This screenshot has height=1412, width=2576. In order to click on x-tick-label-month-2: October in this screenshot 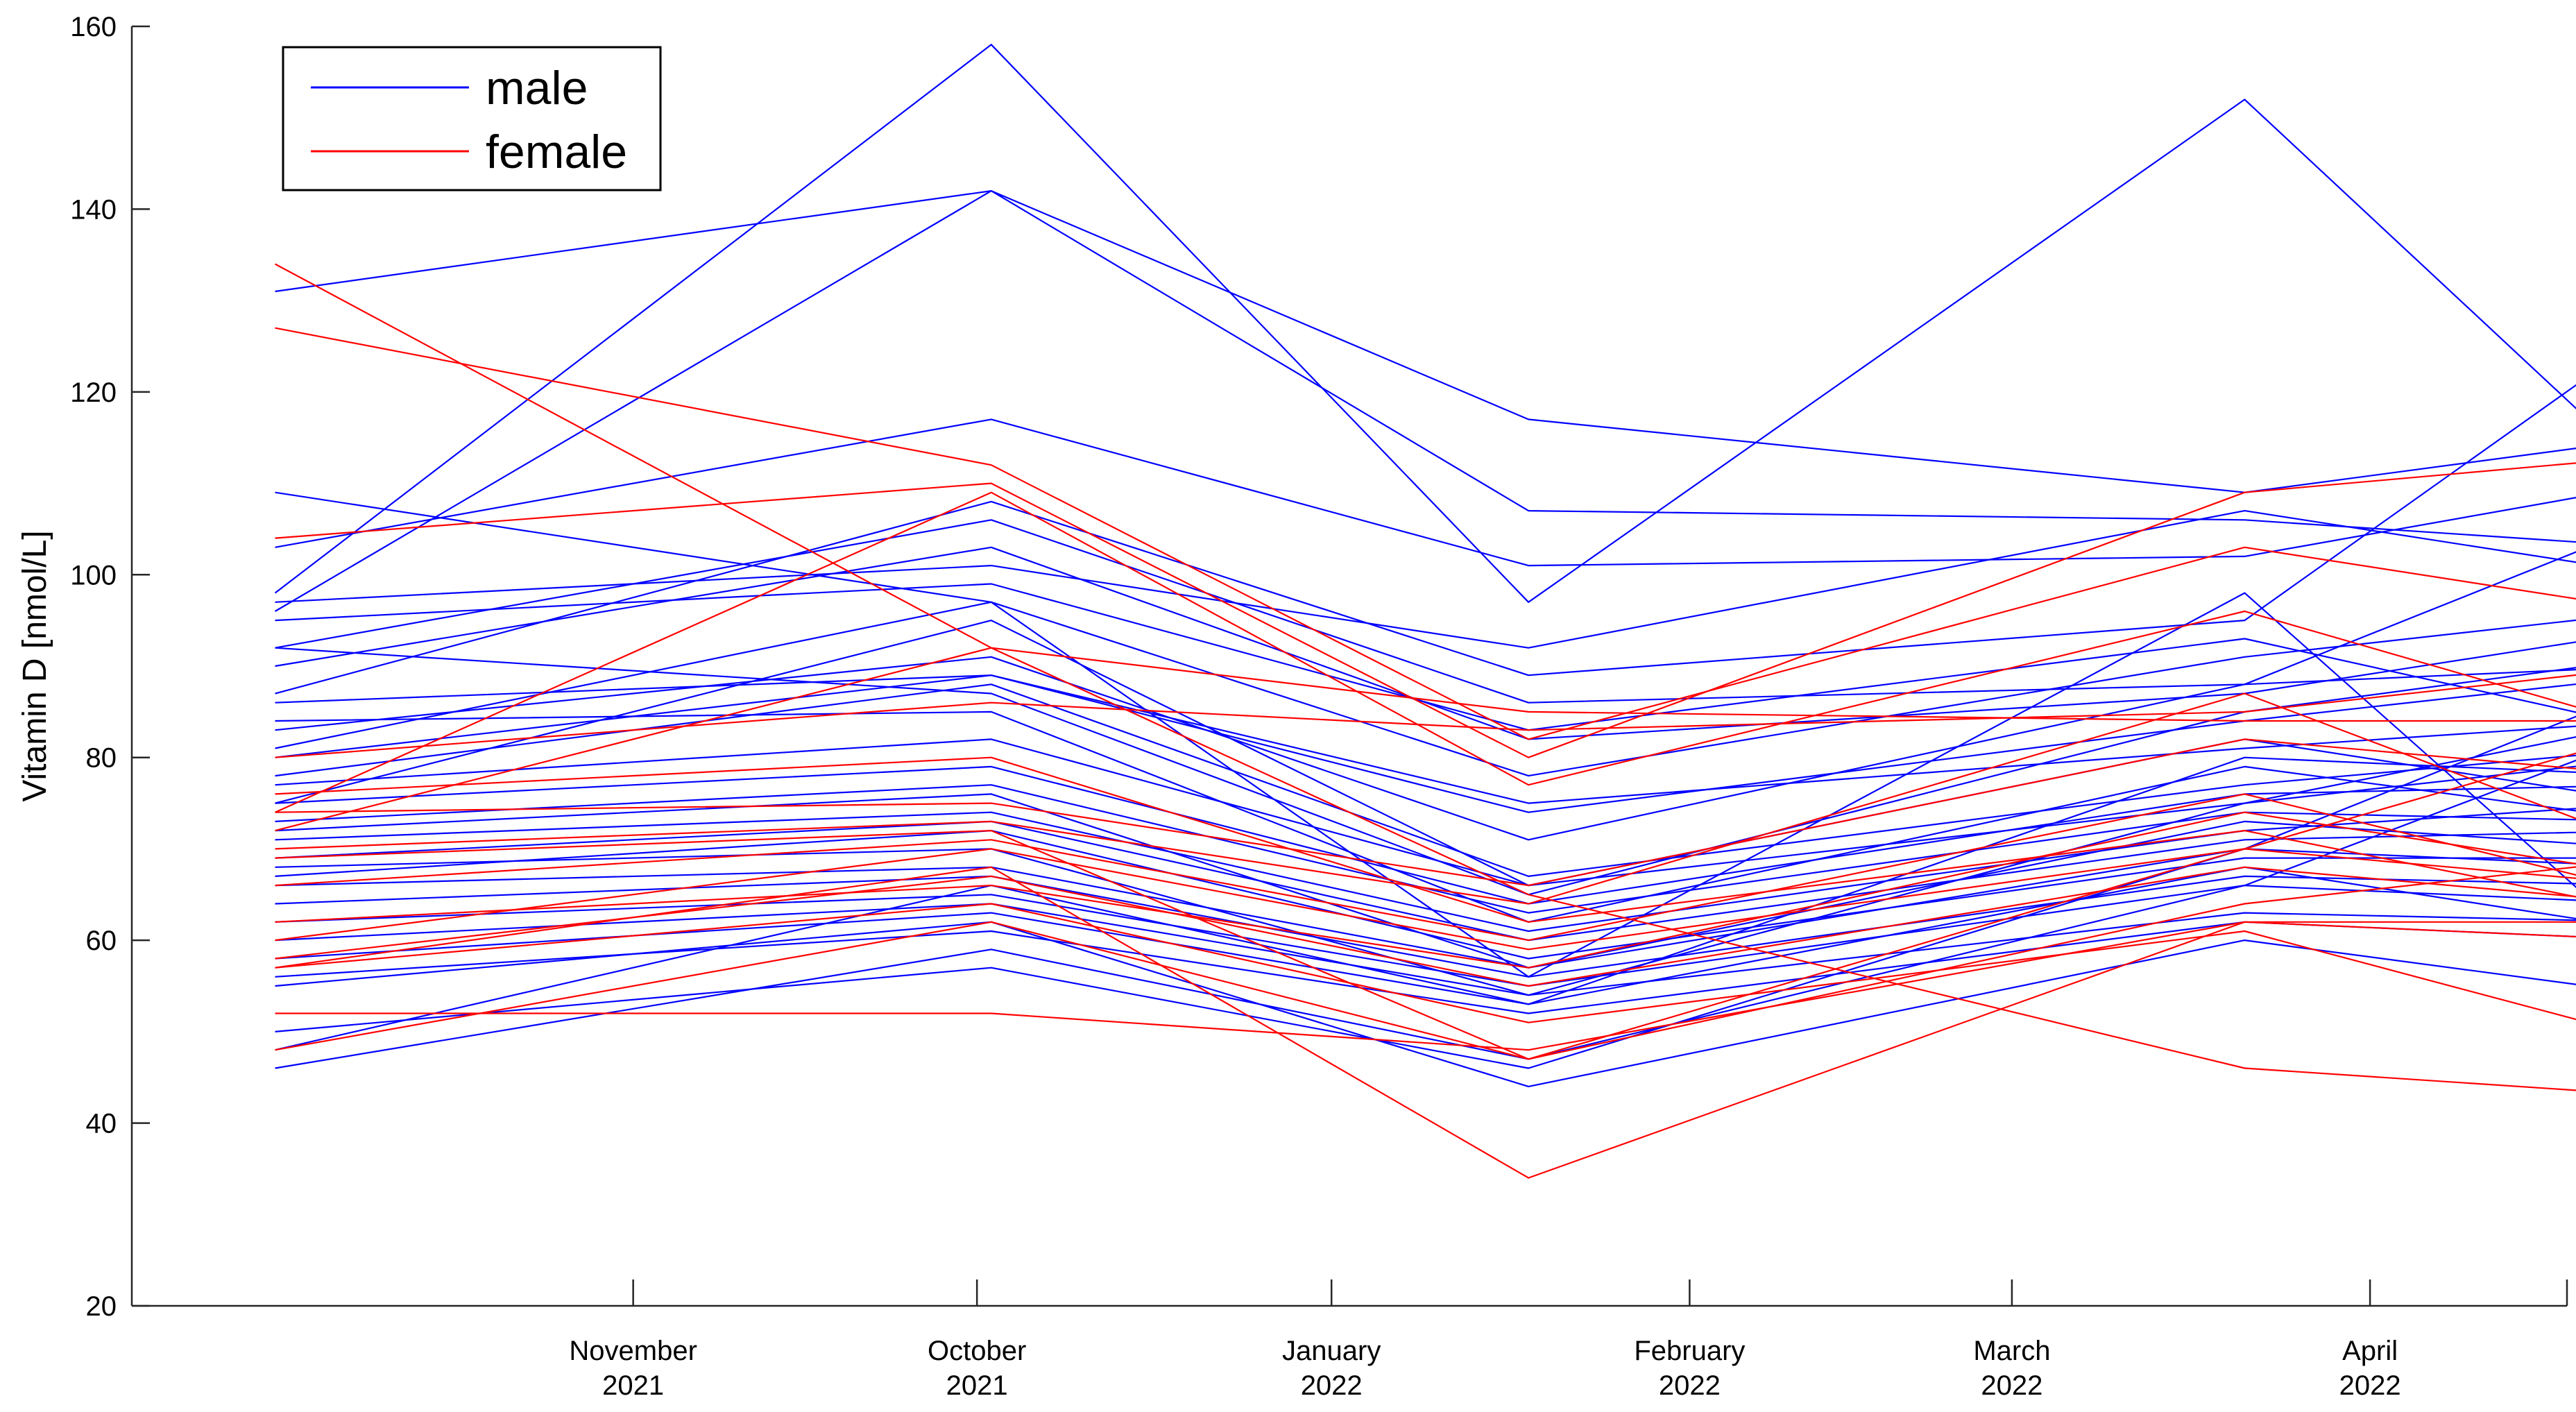, I will do `click(977, 1351)`.